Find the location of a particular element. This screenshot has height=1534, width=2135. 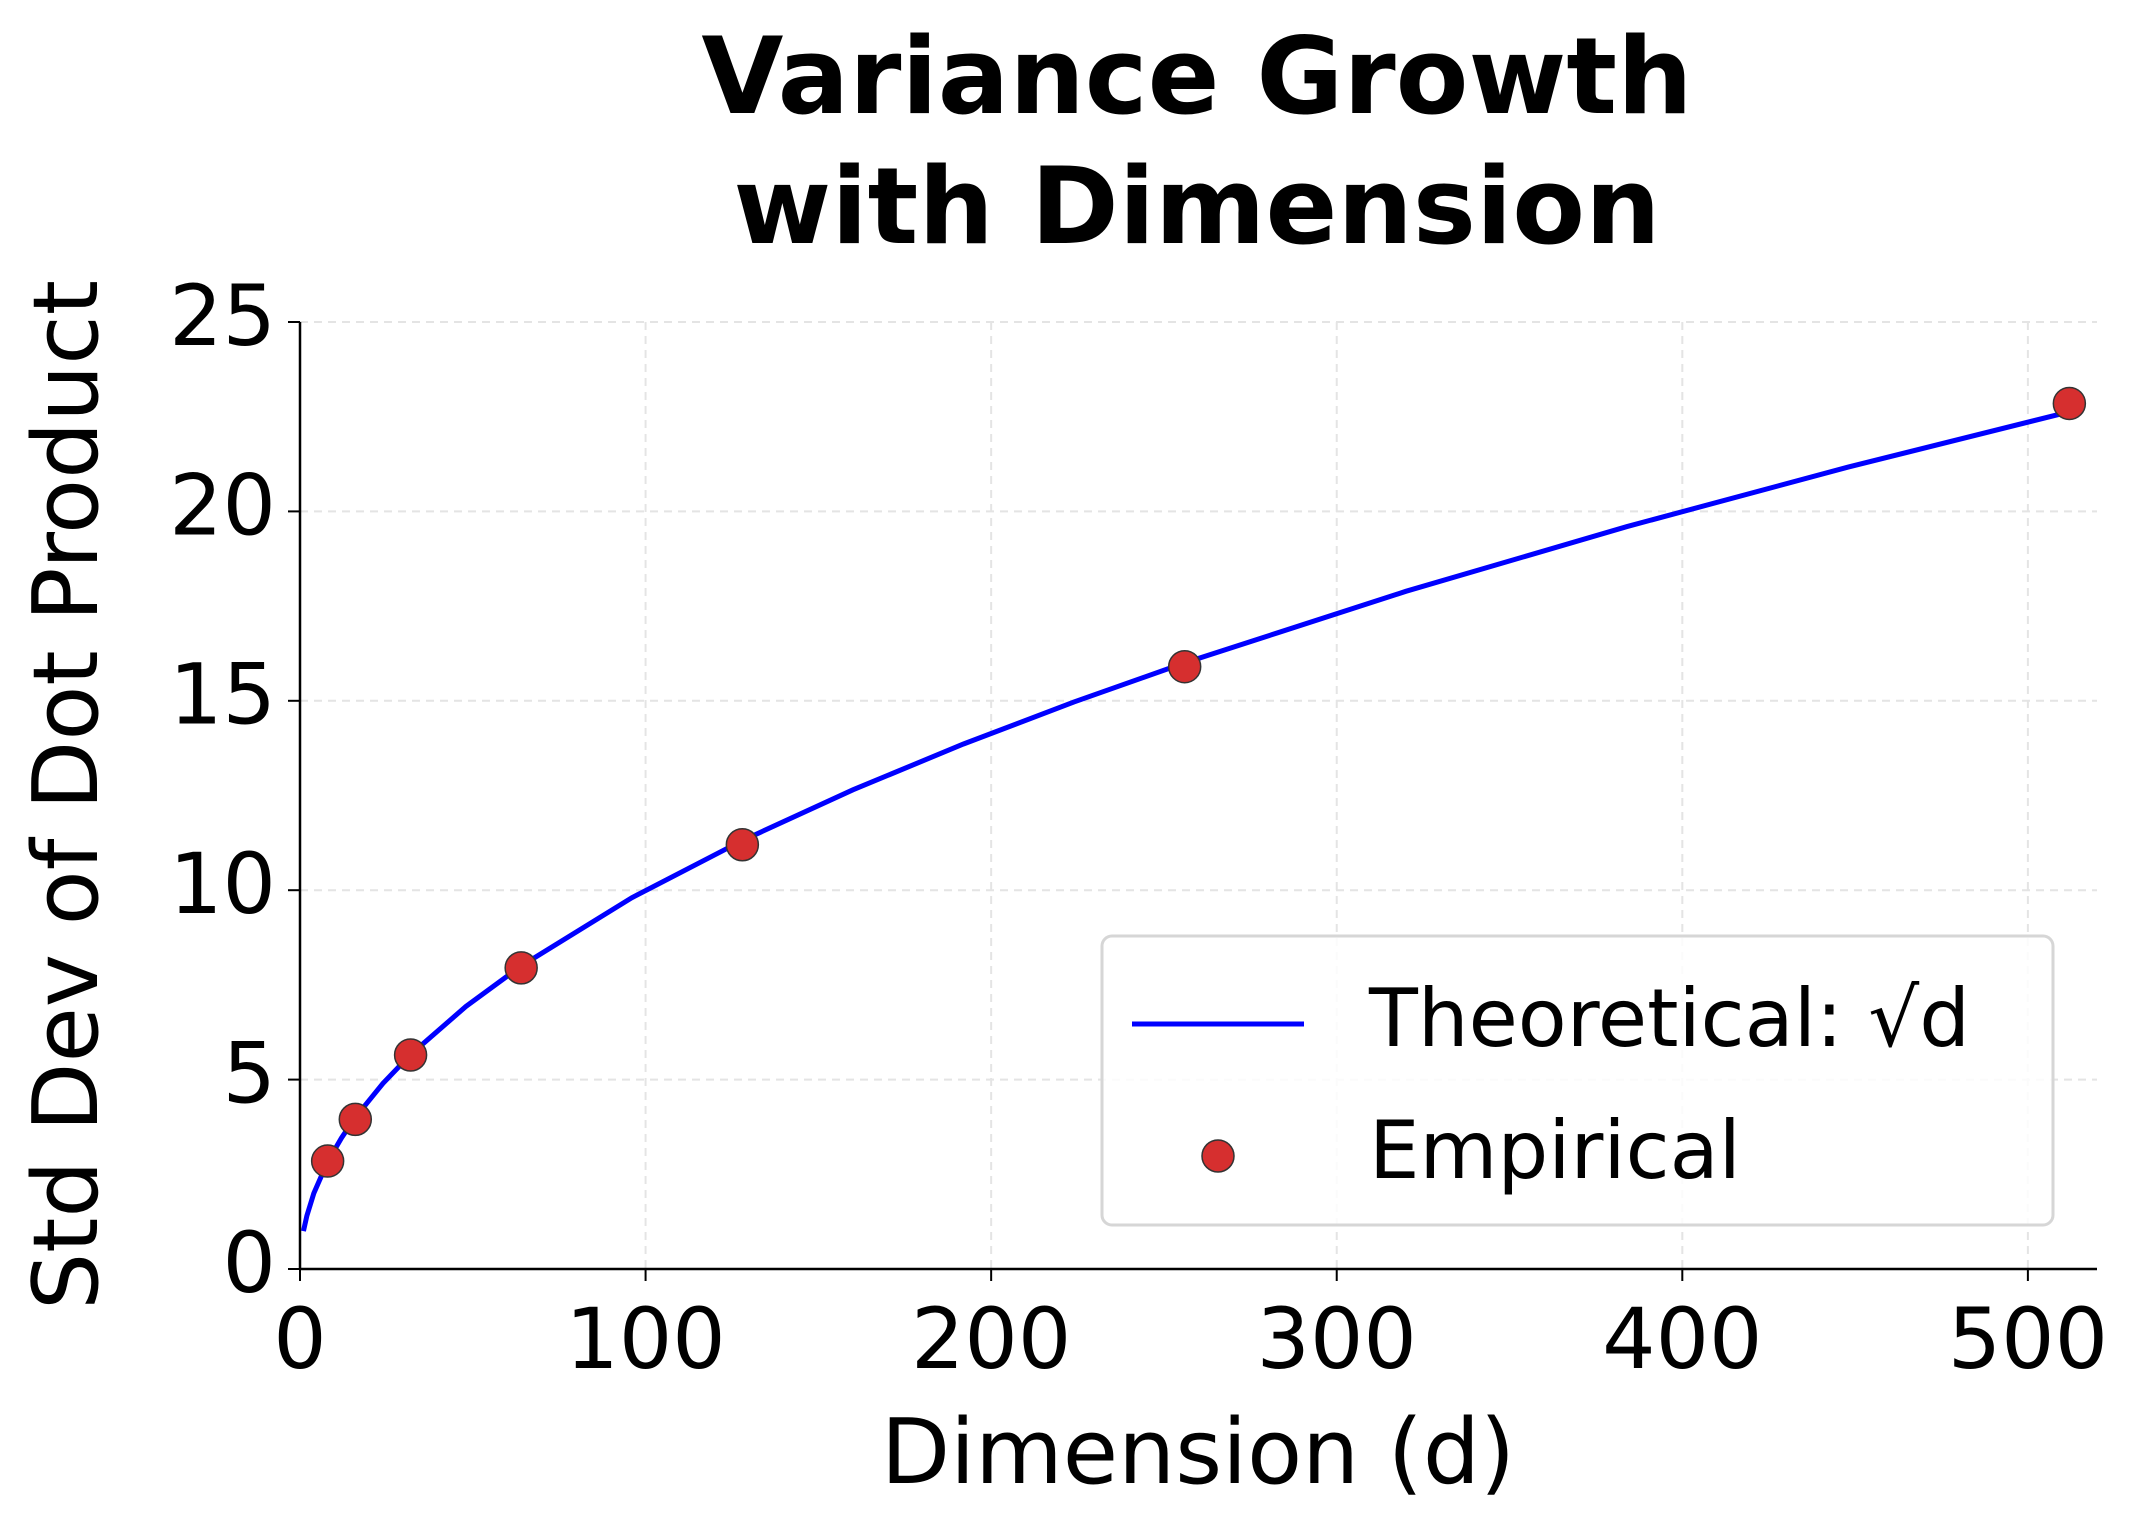

chart-title: Variance Growth is located at coordinates (1196, 76).